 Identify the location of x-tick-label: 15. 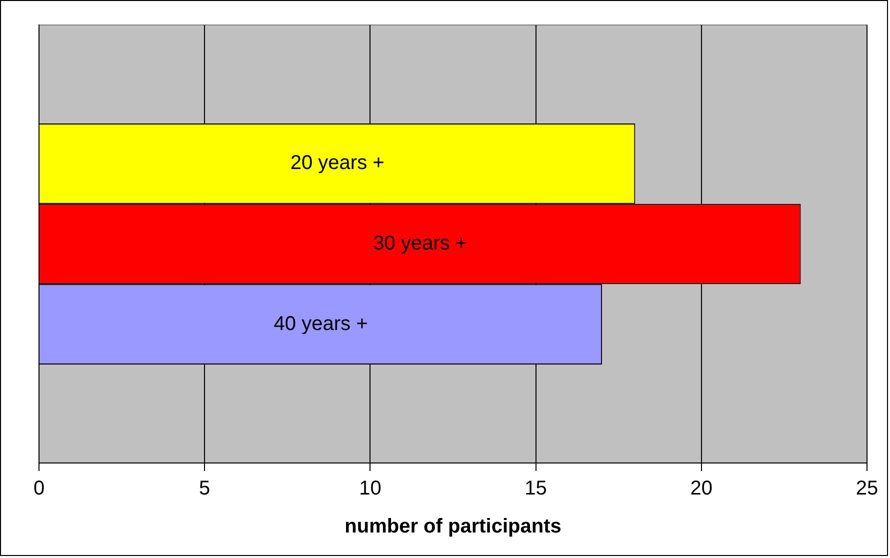
(535, 489).